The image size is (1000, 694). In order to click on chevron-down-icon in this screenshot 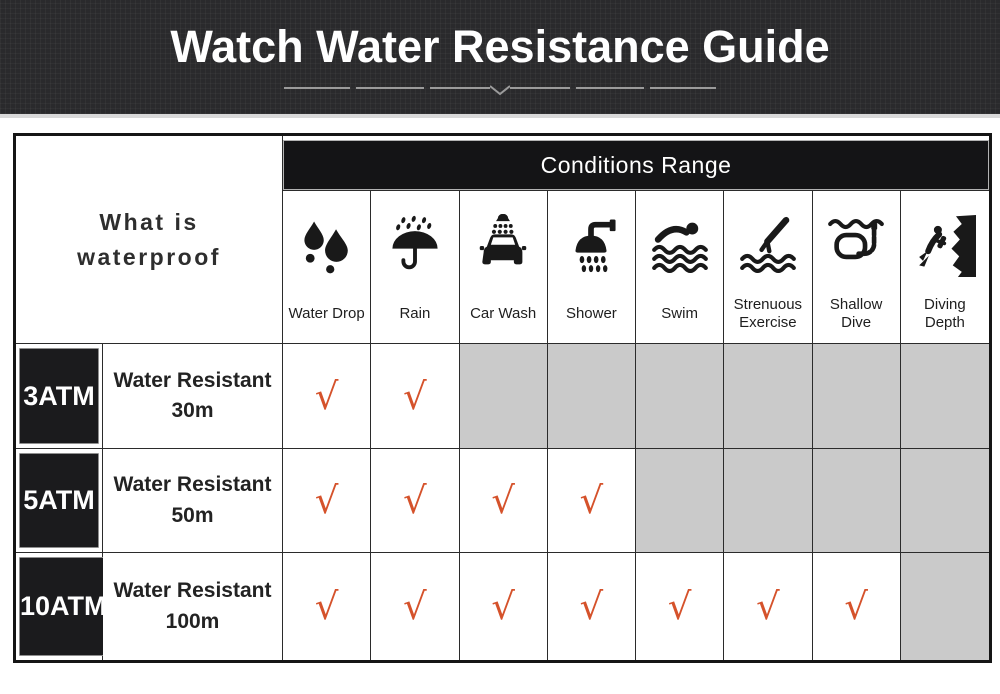, I will do `click(500, 90)`.